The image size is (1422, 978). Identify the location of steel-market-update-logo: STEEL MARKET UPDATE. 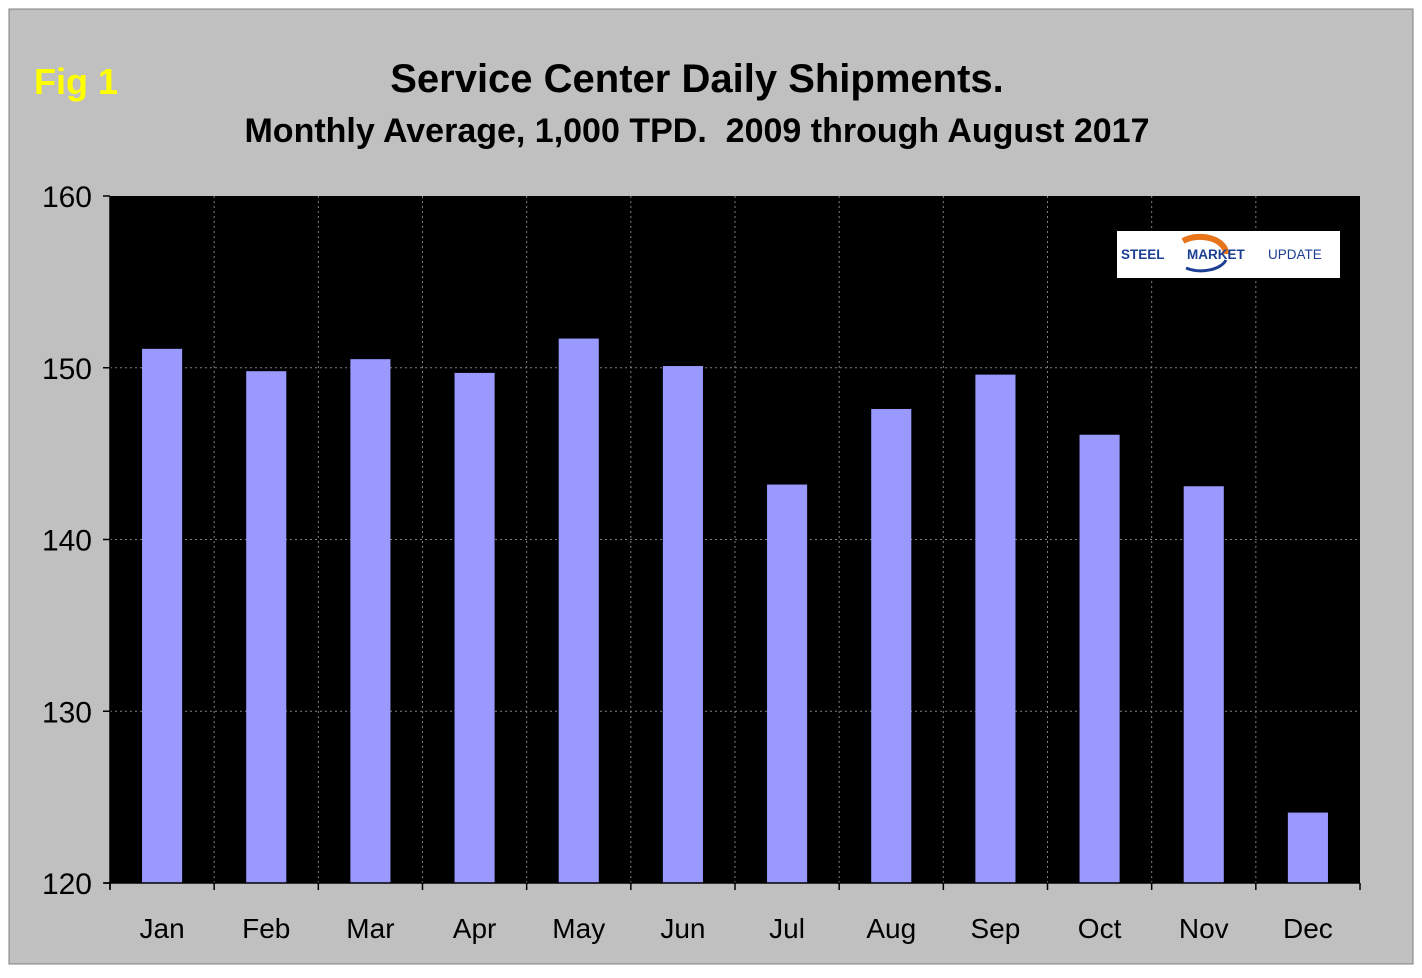
(1228, 254).